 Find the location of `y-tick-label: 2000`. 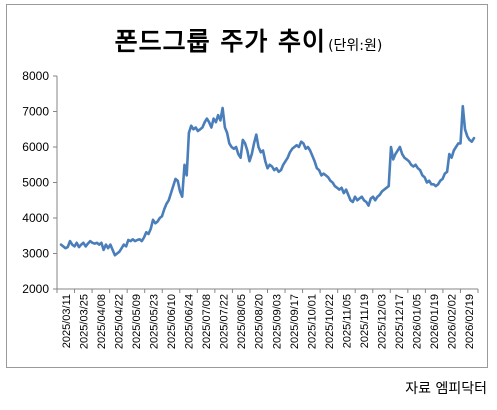

y-tick-label: 2000 is located at coordinates (35, 289).